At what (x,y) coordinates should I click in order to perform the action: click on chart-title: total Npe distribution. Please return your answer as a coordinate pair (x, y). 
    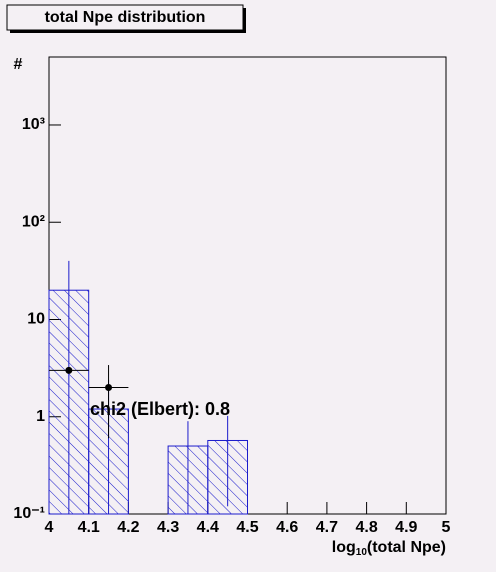
    Looking at the image, I should click on (125, 17).